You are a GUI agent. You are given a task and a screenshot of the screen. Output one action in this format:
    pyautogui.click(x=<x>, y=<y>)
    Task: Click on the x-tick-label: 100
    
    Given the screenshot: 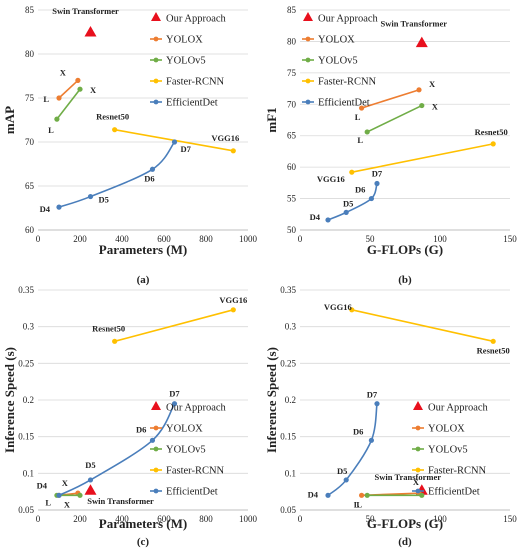 What is the action you would take?
    pyautogui.click(x=440, y=239)
    